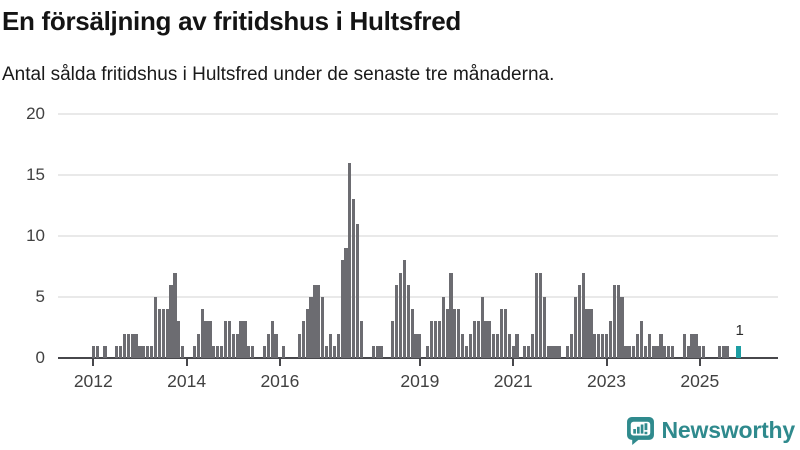 The width and height of the screenshot is (800, 450). I want to click on x-axis-label-2025: 2025, so click(700, 381).